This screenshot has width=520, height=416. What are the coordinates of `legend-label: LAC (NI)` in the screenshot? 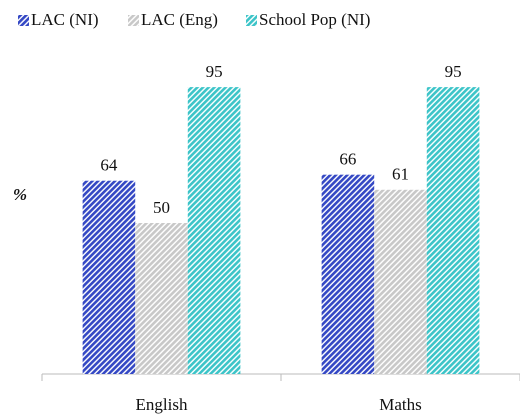 It's located at (65, 19).